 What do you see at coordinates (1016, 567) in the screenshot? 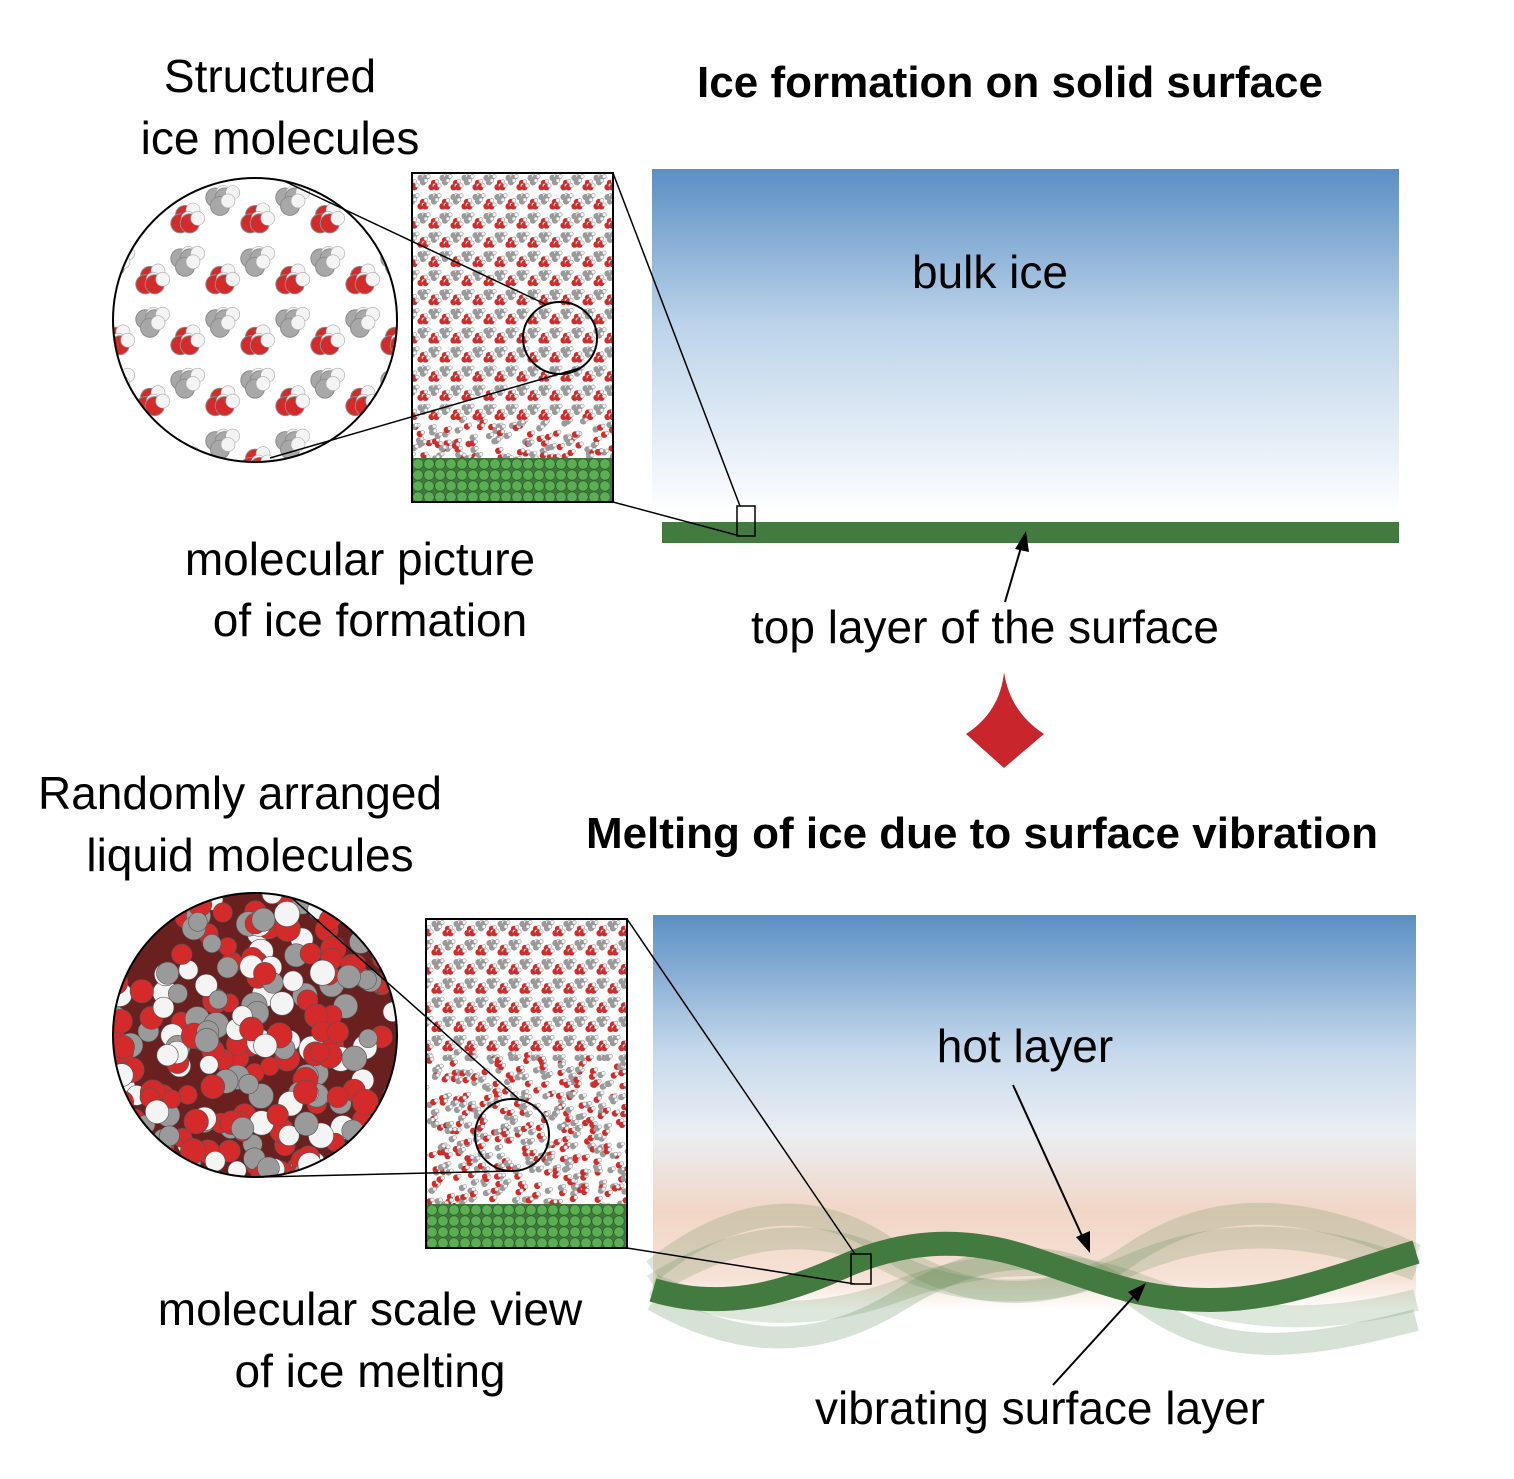
I see `surface-pointer-arrow` at bounding box center [1016, 567].